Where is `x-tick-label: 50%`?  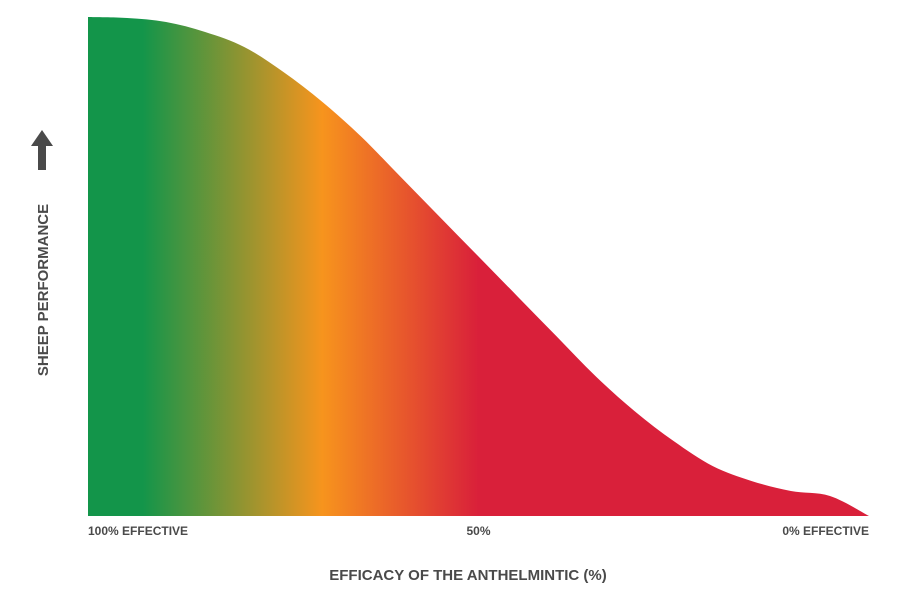
x-tick-label: 50% is located at coordinates (478, 531).